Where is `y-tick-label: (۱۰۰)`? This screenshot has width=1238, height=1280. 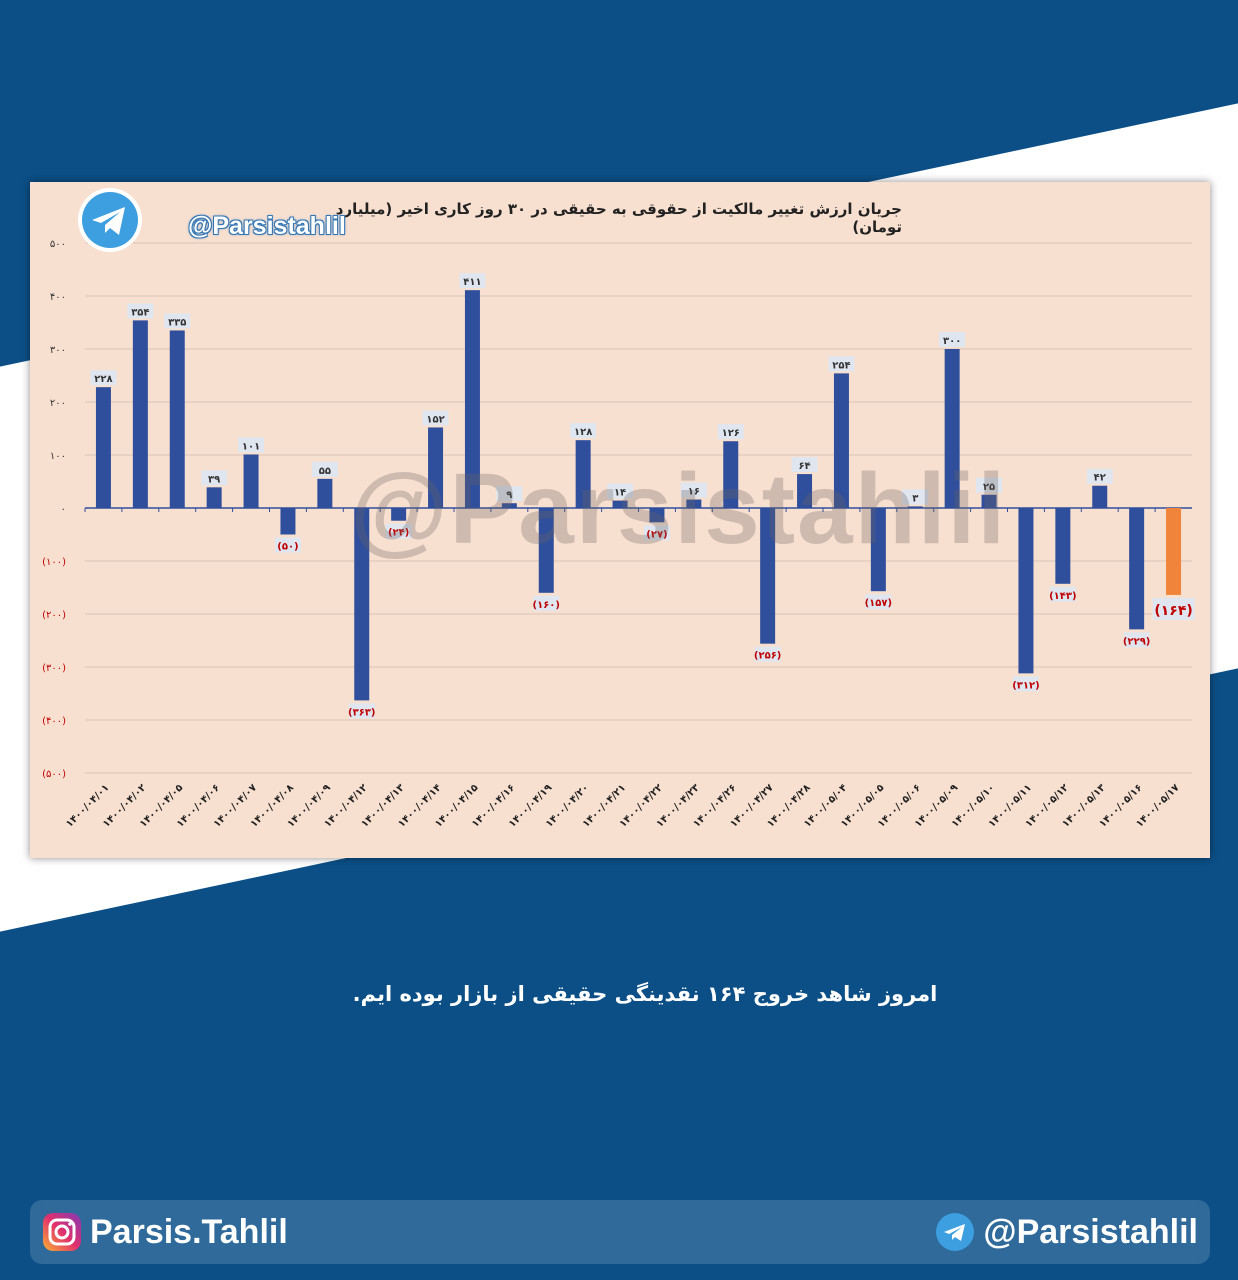
y-tick-label: (۱۰۰) is located at coordinates (54, 562).